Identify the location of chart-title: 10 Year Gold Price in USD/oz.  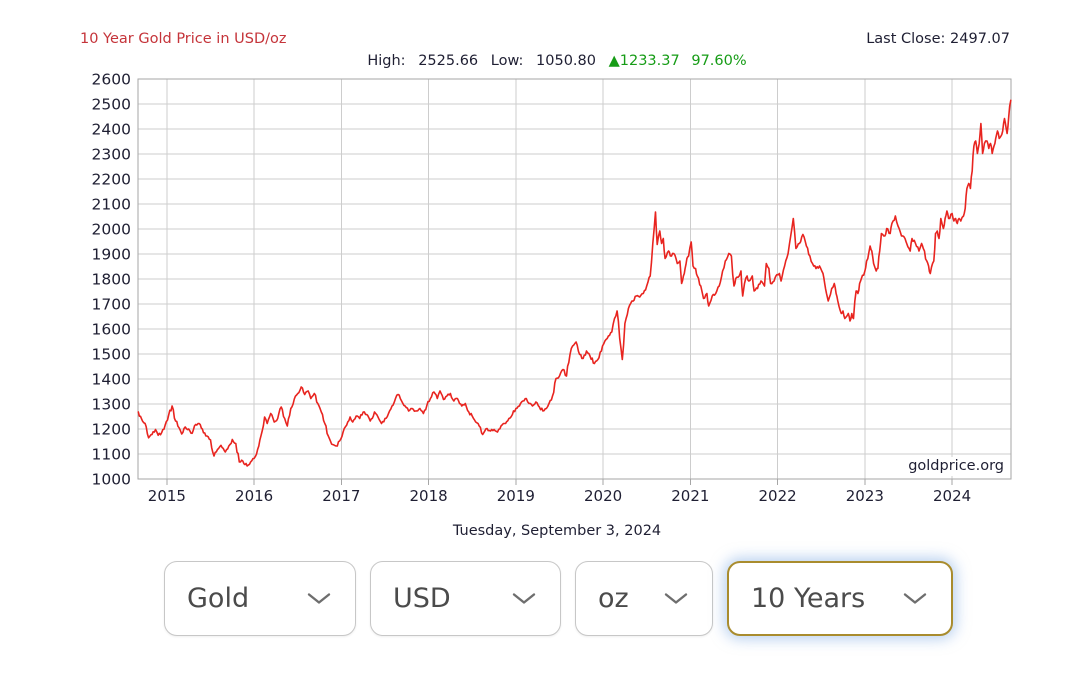
(183, 39).